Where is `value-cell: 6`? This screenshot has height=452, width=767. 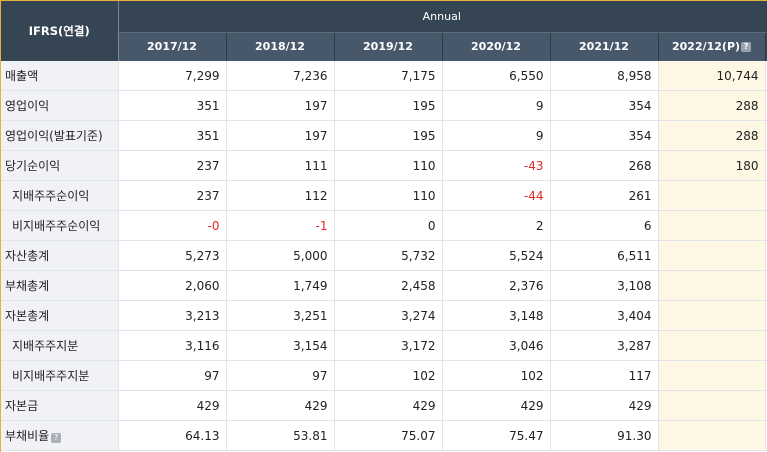 value-cell: 6 is located at coordinates (604, 225).